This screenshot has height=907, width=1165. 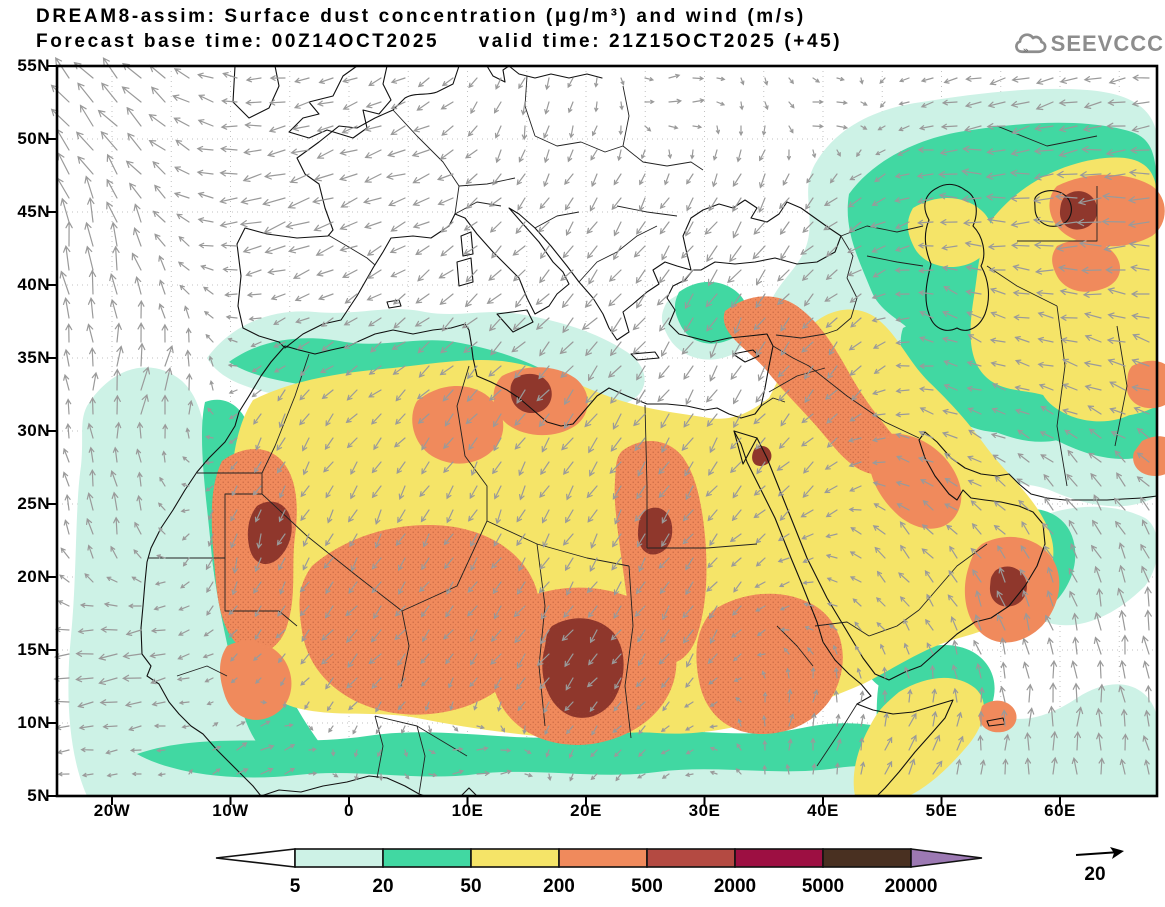 What do you see at coordinates (843, 613) in the screenshot?
I see `coast-redsea-horn` at bounding box center [843, 613].